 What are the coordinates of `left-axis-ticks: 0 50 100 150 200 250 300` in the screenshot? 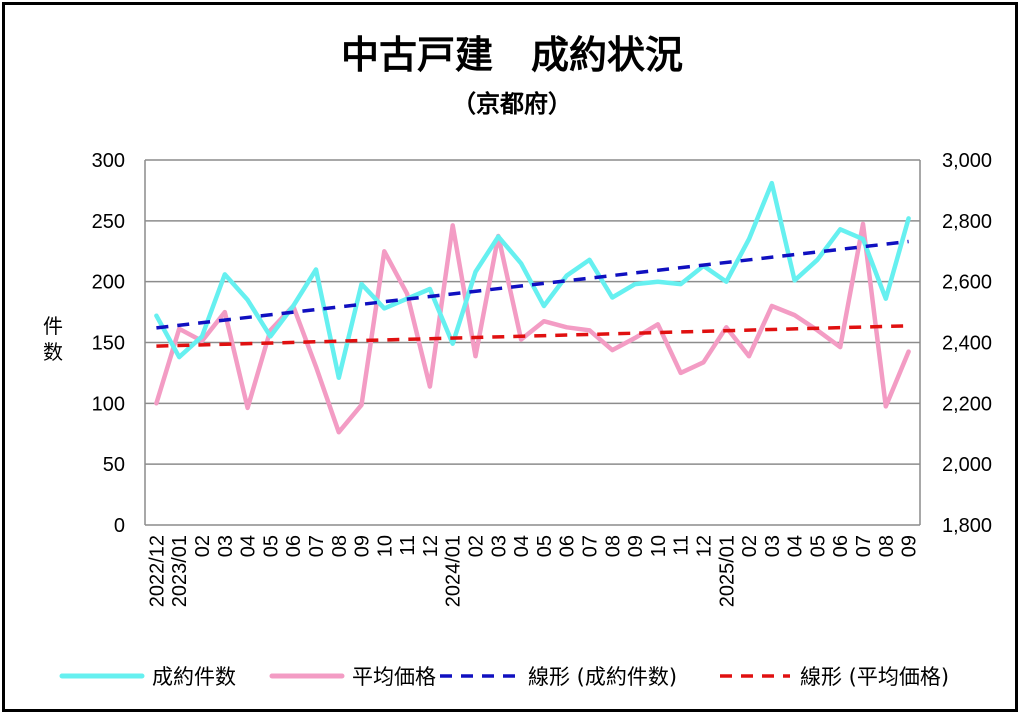 It's located at (108, 343).